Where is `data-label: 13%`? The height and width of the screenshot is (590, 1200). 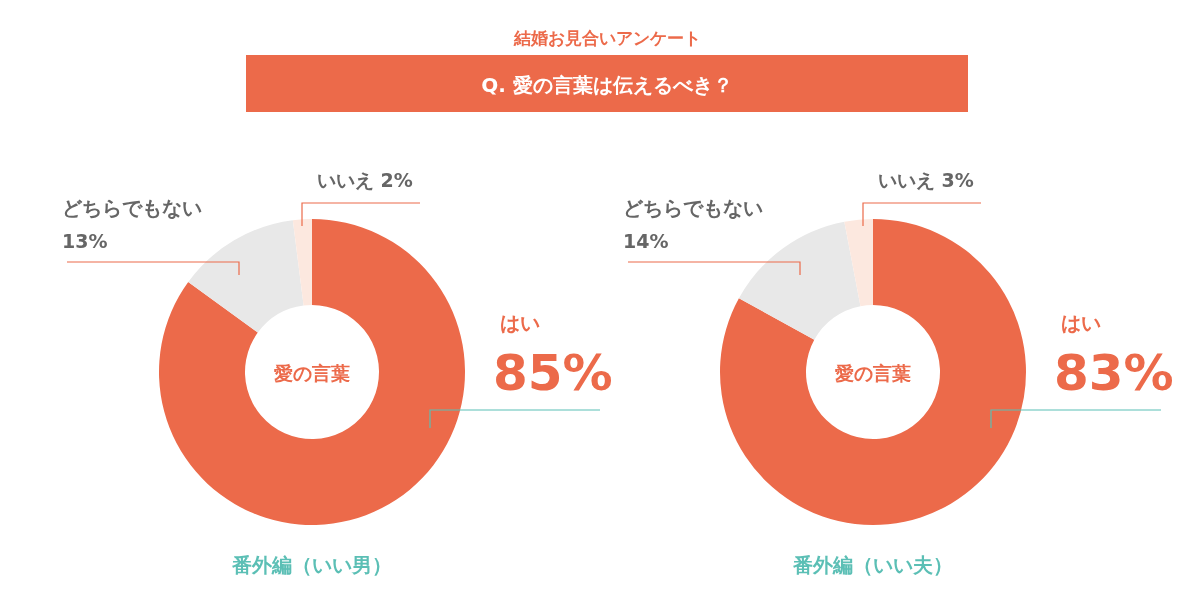
data-label: 13% is located at coordinates (85, 241).